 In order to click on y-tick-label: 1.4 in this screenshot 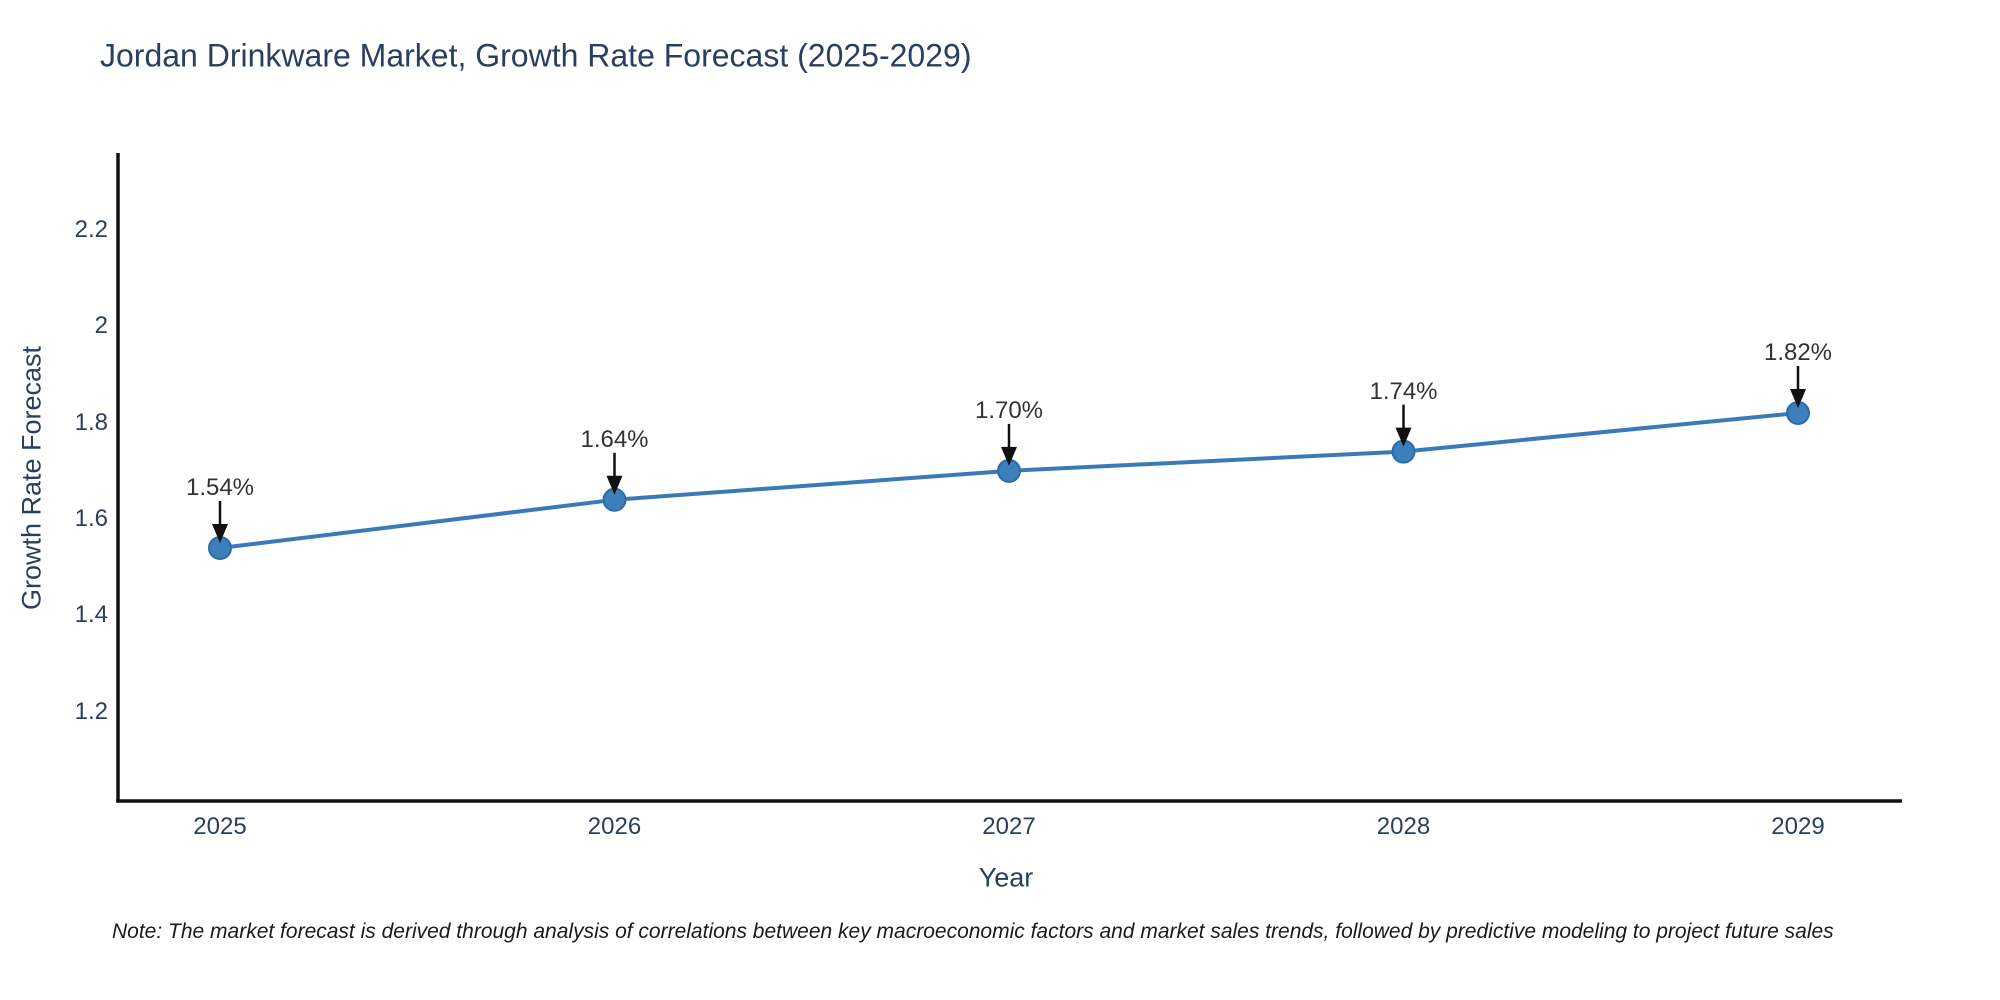, I will do `click(91, 615)`.